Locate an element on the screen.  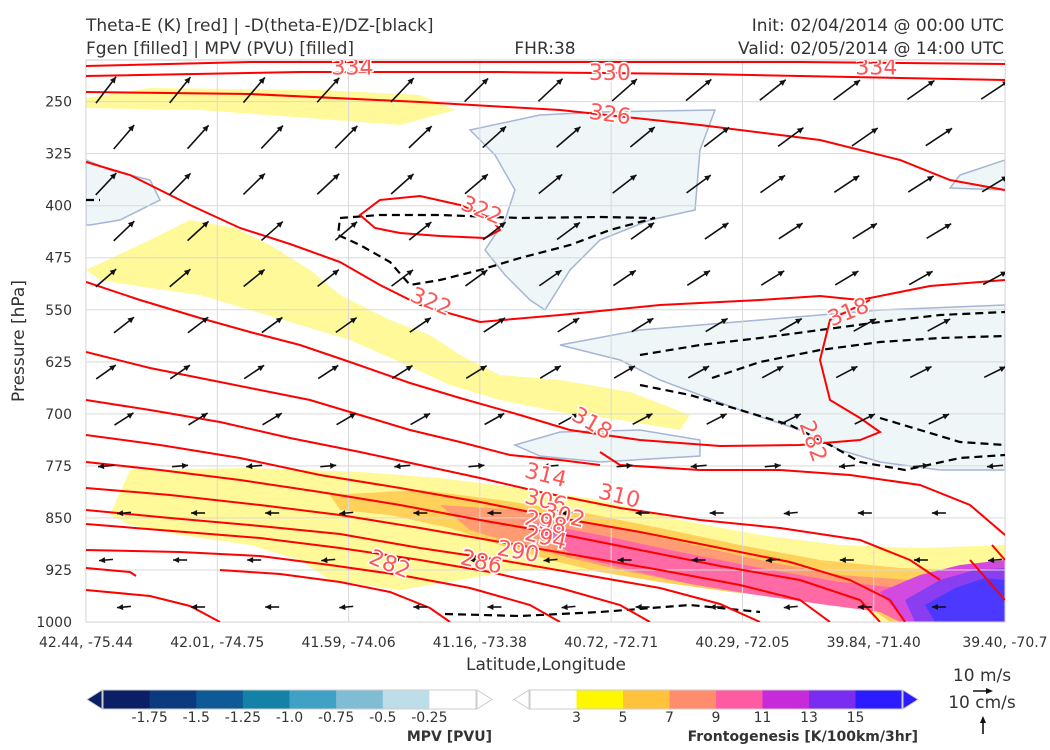
x-tick-label: 42.01, -74.75 is located at coordinates (217, 643).